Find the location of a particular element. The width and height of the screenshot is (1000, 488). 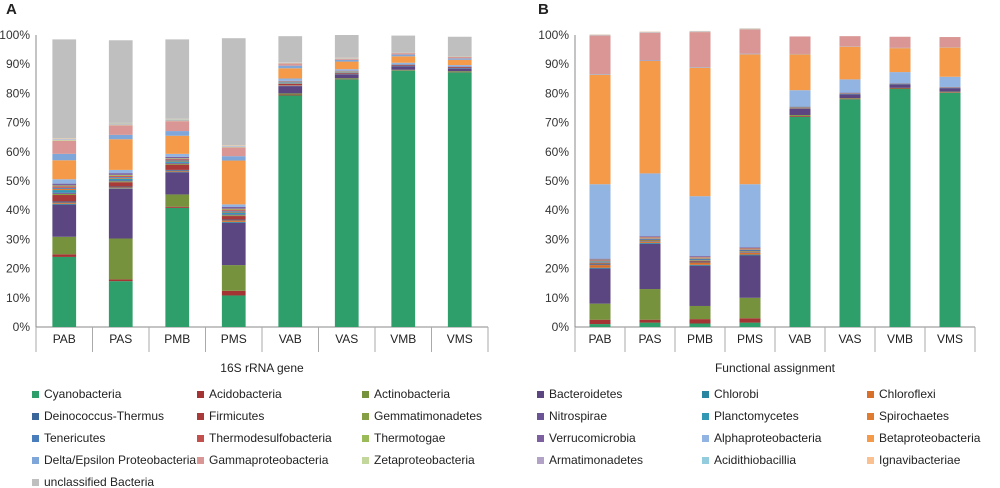

legend-item-alphaproteobacteria: Alphaproteobacteria is located at coordinates (762, 438).